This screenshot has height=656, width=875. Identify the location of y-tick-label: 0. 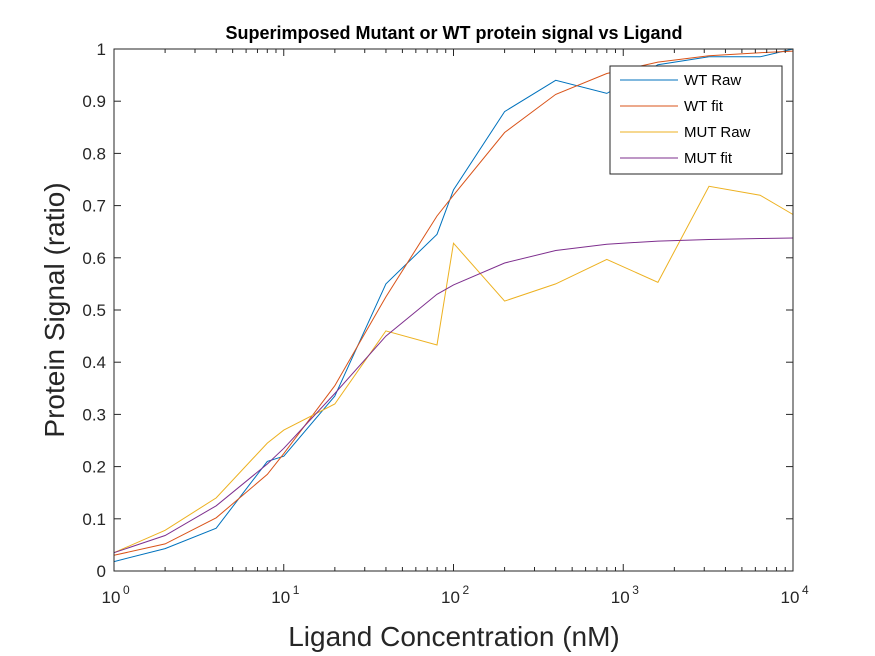
(101, 571).